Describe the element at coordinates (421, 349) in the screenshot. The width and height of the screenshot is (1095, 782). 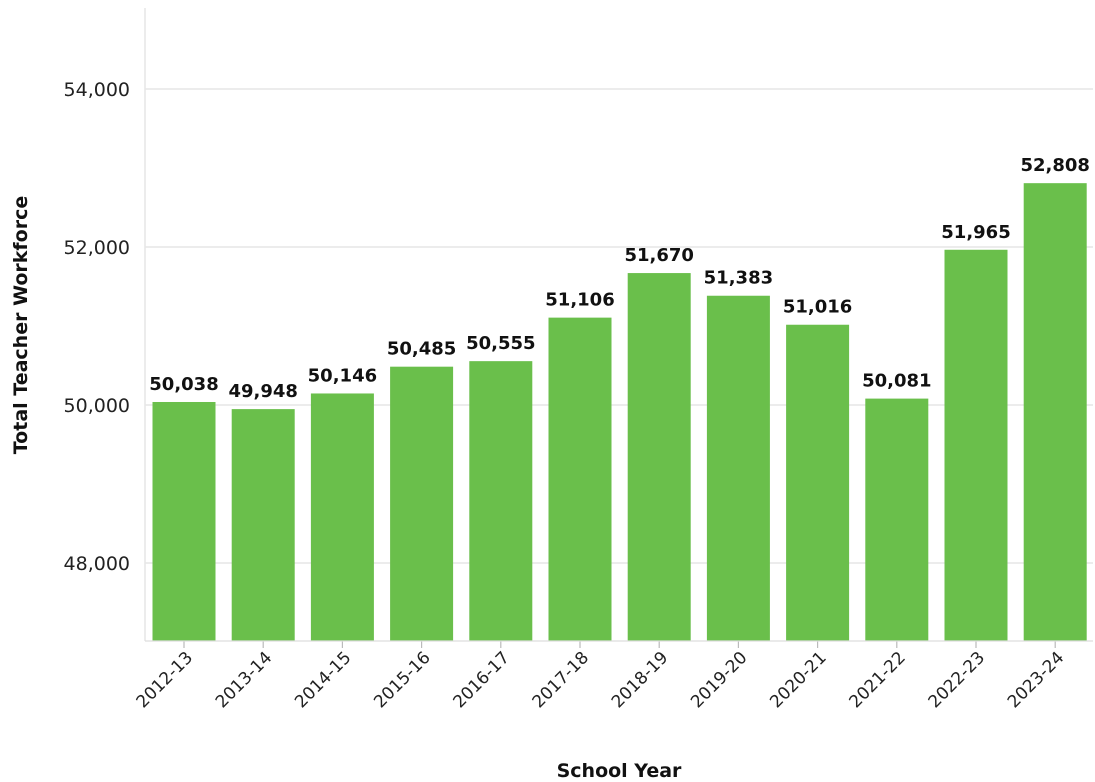
I see `data-label: 50,485` at that location.